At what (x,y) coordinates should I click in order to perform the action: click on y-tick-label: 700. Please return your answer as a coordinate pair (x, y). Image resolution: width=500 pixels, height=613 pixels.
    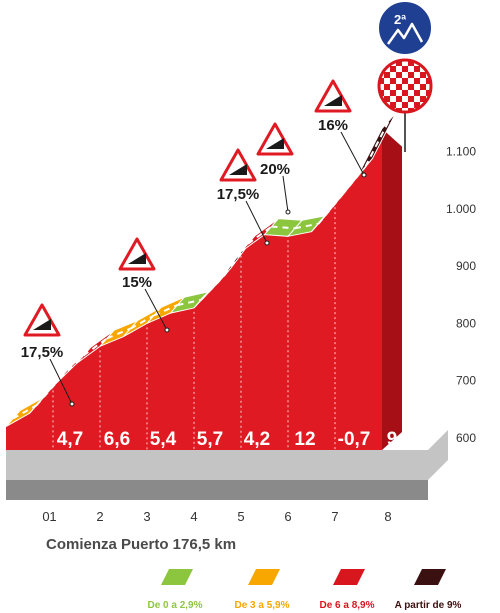
    Looking at the image, I should click on (466, 381).